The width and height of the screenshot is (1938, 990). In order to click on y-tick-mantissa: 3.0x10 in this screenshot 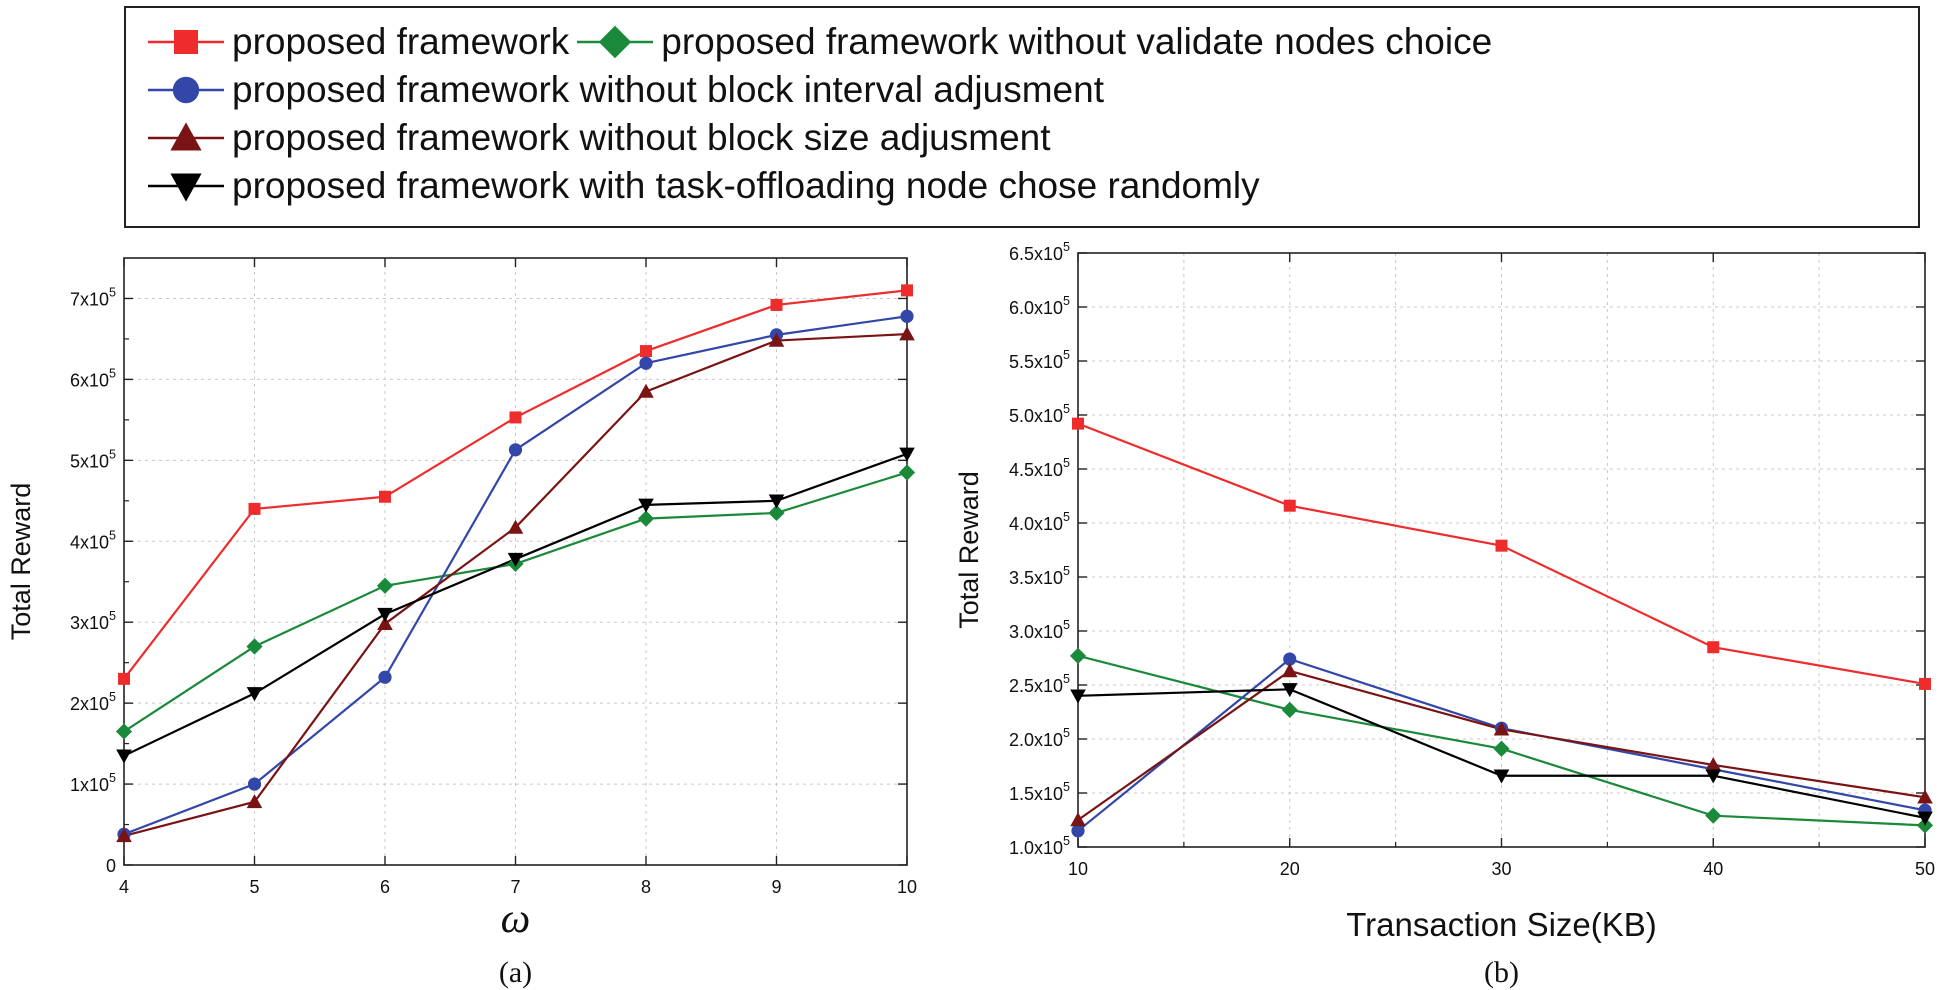, I will do `click(1036, 632)`.